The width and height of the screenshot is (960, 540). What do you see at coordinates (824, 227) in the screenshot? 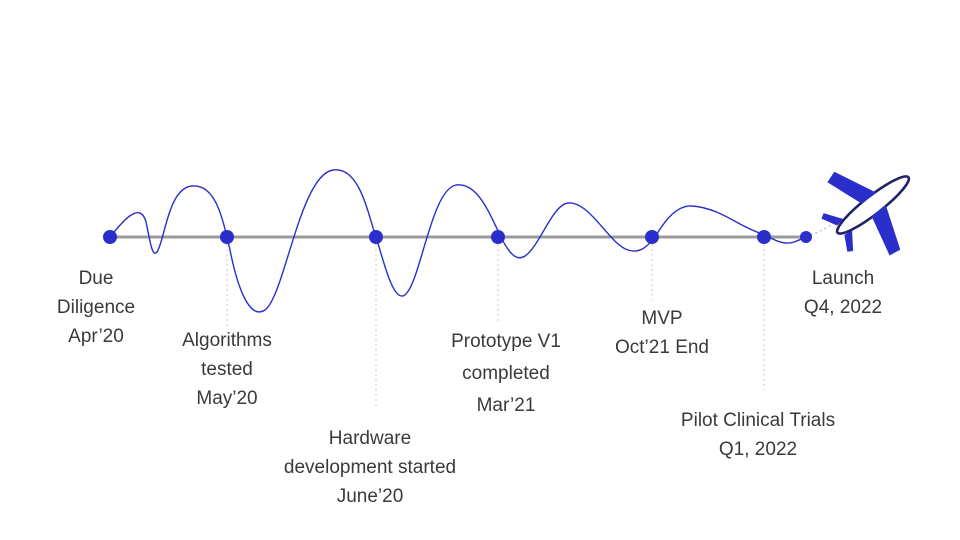
I see `flight-trail` at bounding box center [824, 227].